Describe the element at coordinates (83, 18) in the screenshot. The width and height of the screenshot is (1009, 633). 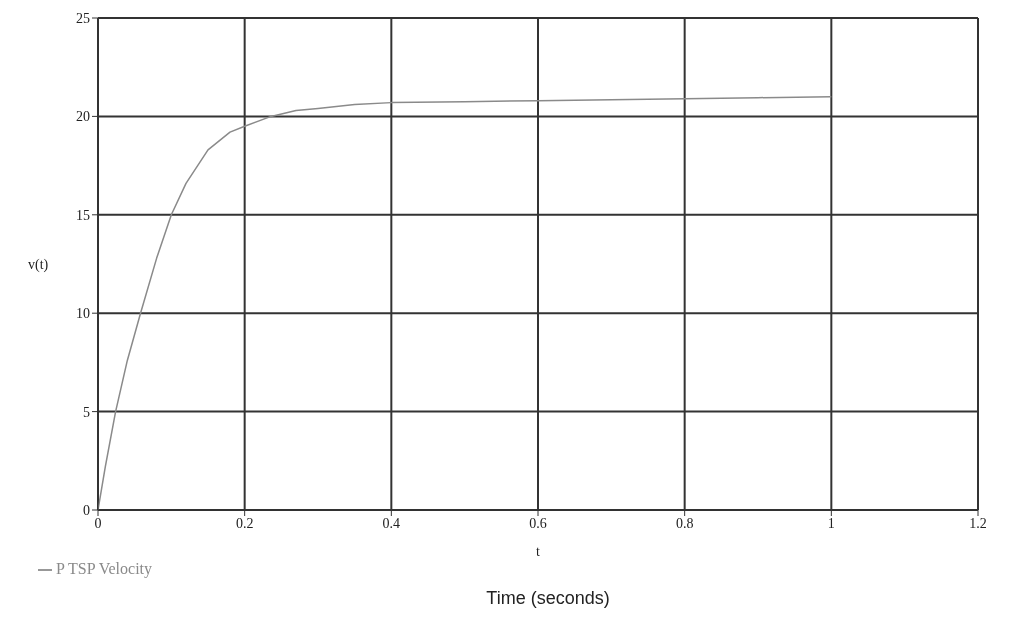
I see `y-tick-label: 25` at that location.